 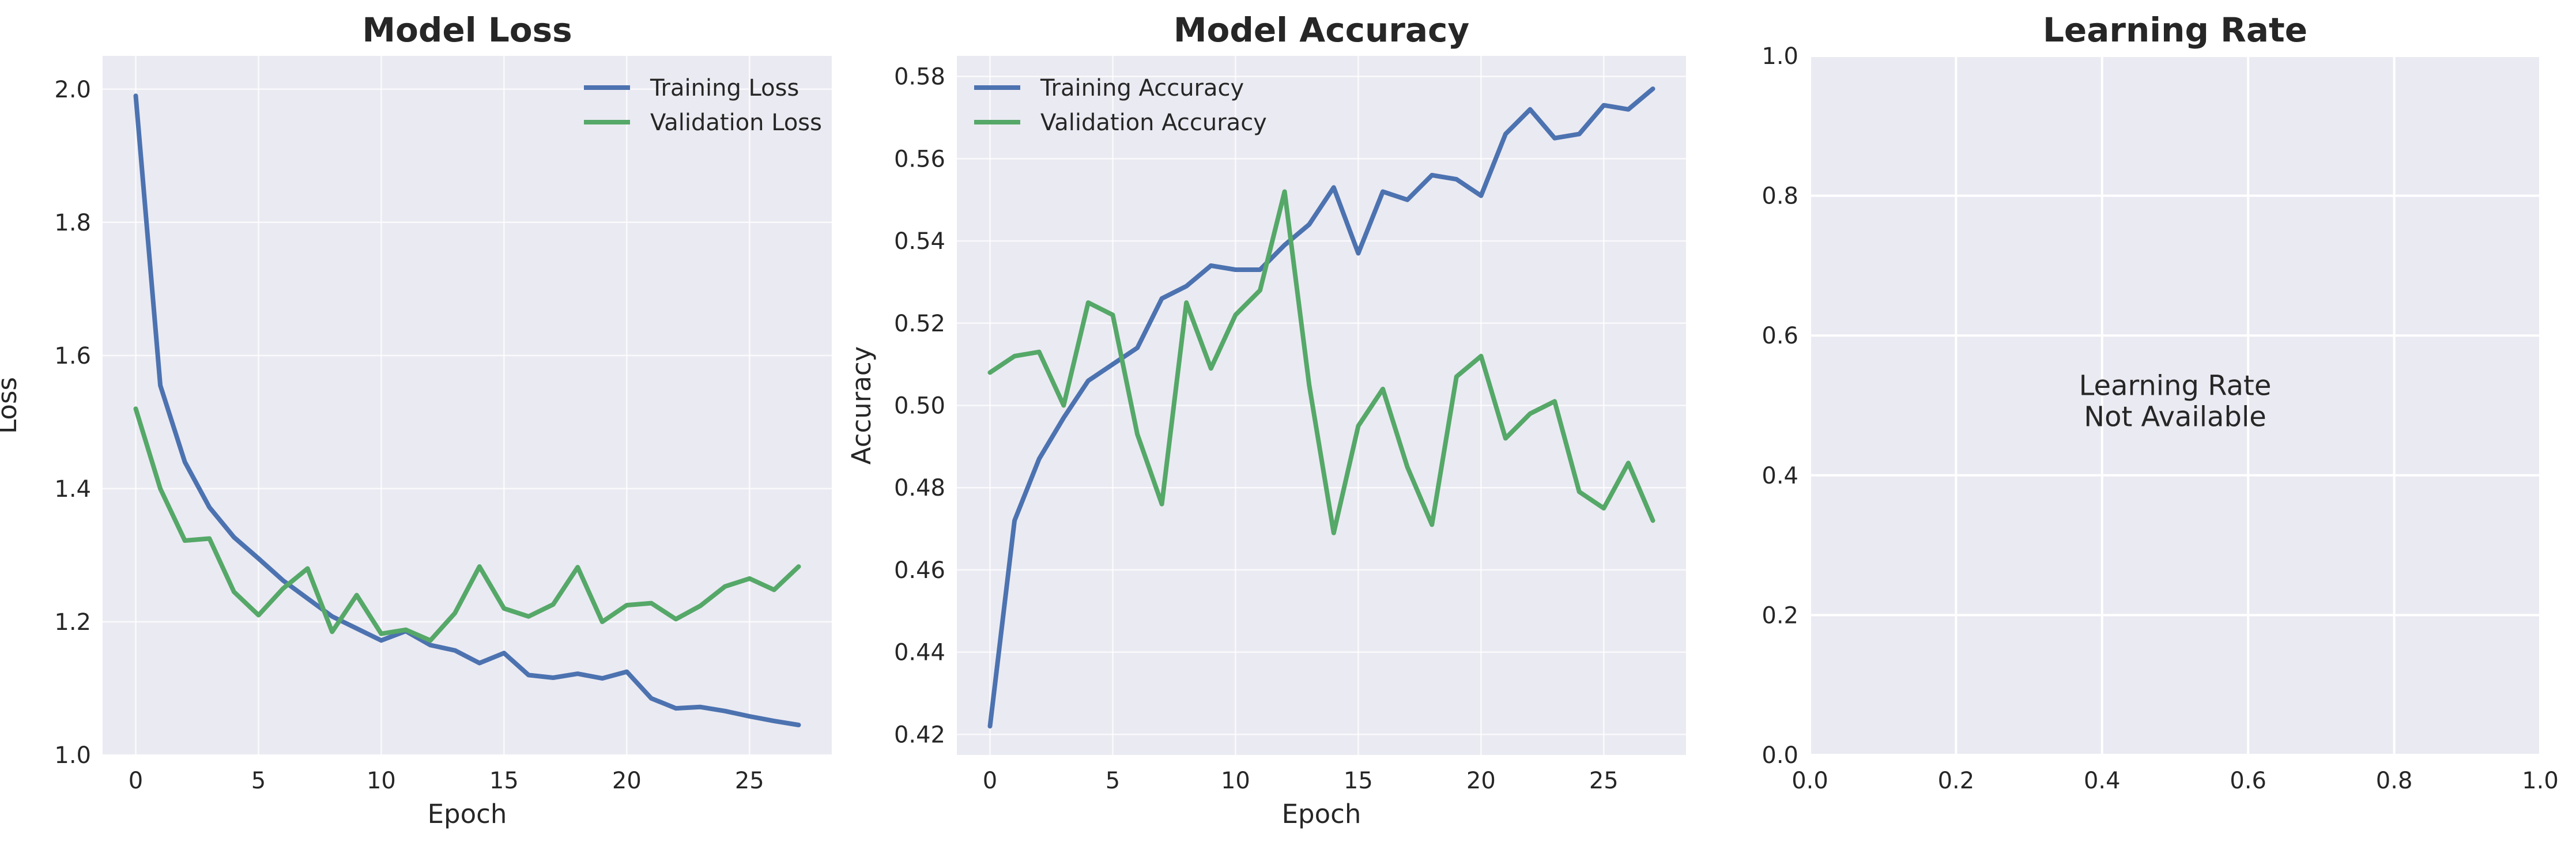 I want to click on x-tick-label: 0.6, so click(x=2248, y=781).